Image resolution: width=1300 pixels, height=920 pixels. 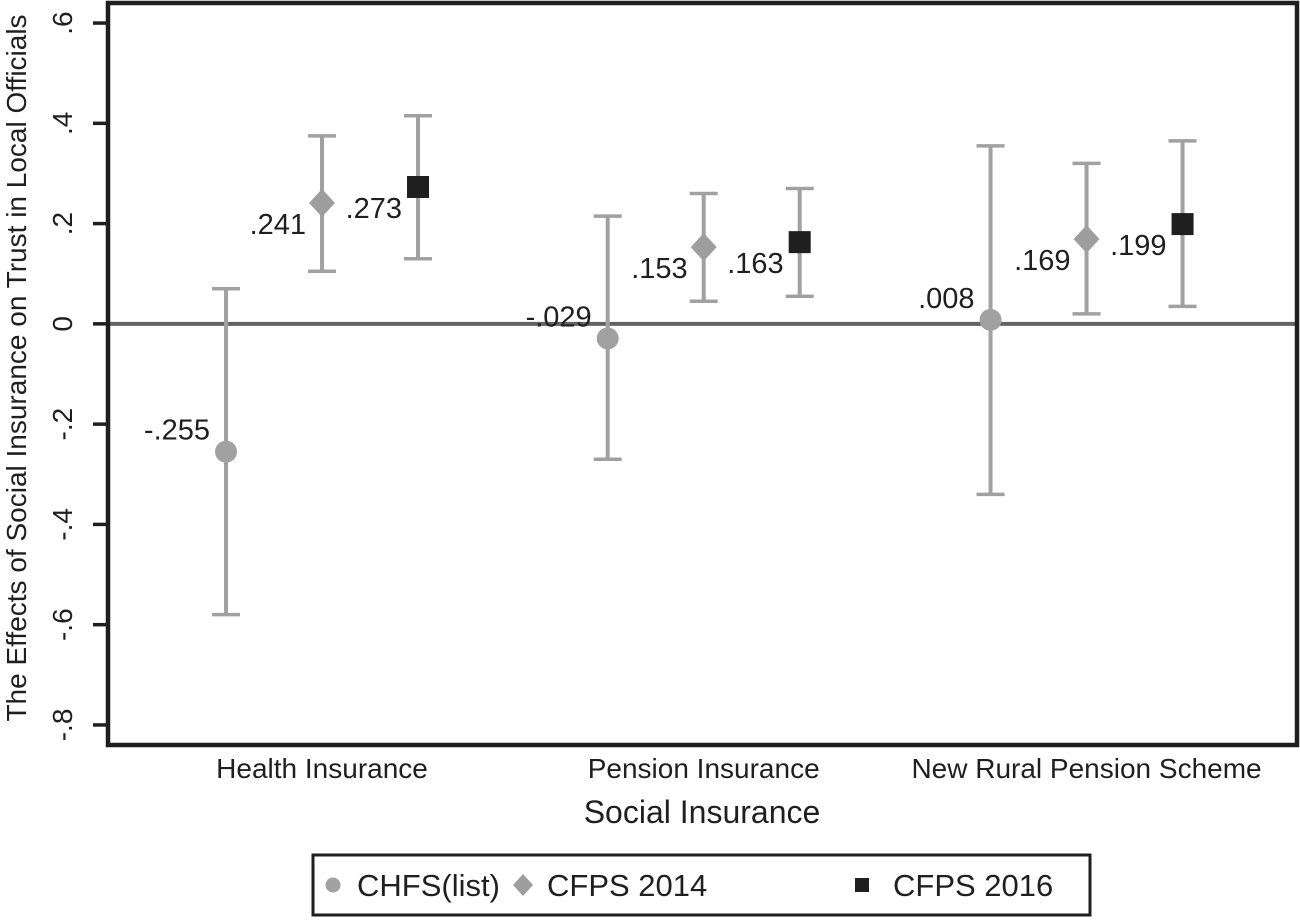 I want to click on x-category-label: New Rural Pension Scheme, so click(x=1086, y=768).